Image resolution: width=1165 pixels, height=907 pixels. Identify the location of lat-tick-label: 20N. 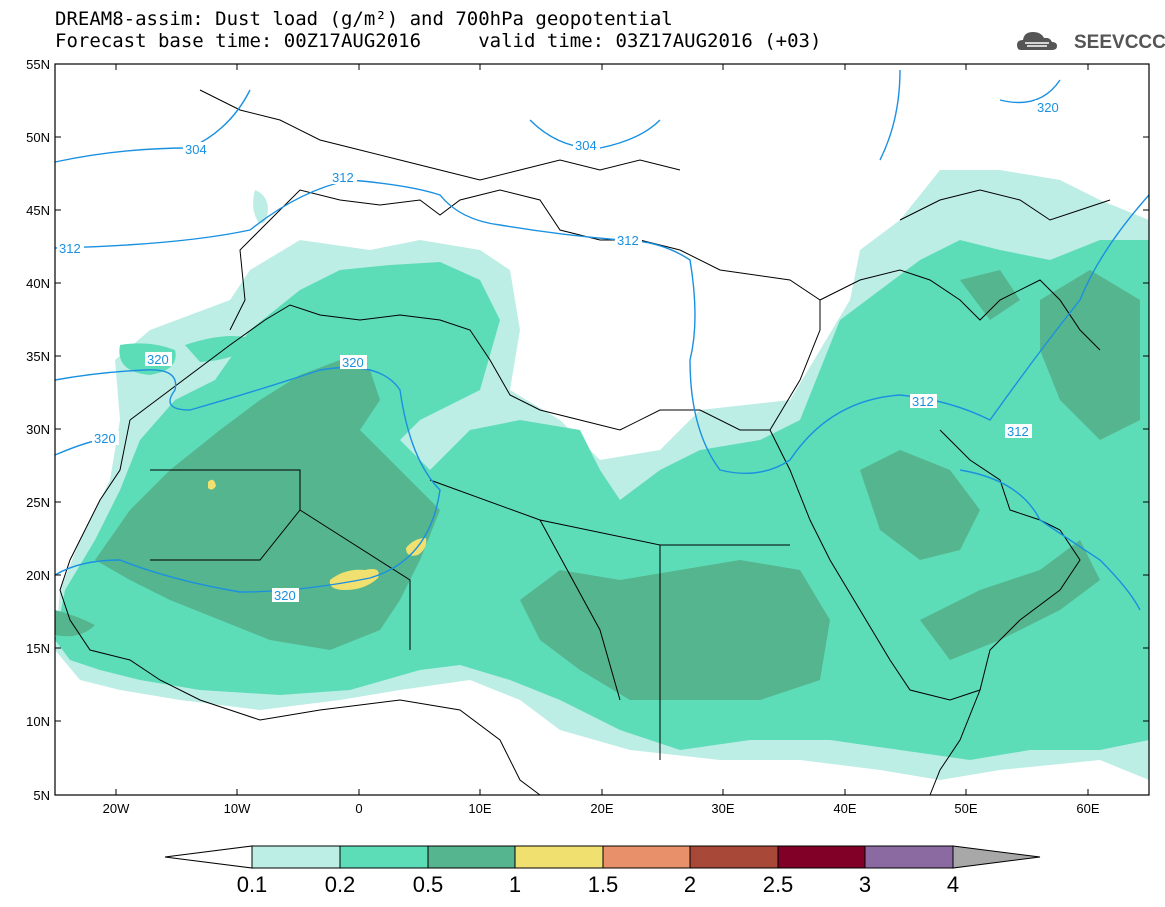
(38, 575).